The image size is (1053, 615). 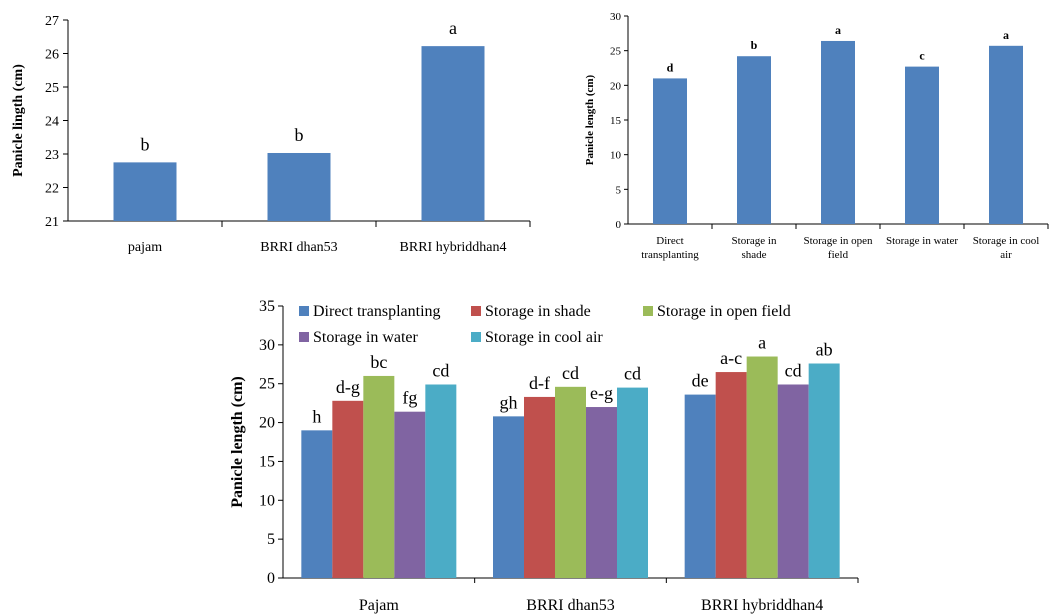 What do you see at coordinates (52, 55) in the screenshot?
I see `y-tick-label: 26` at bounding box center [52, 55].